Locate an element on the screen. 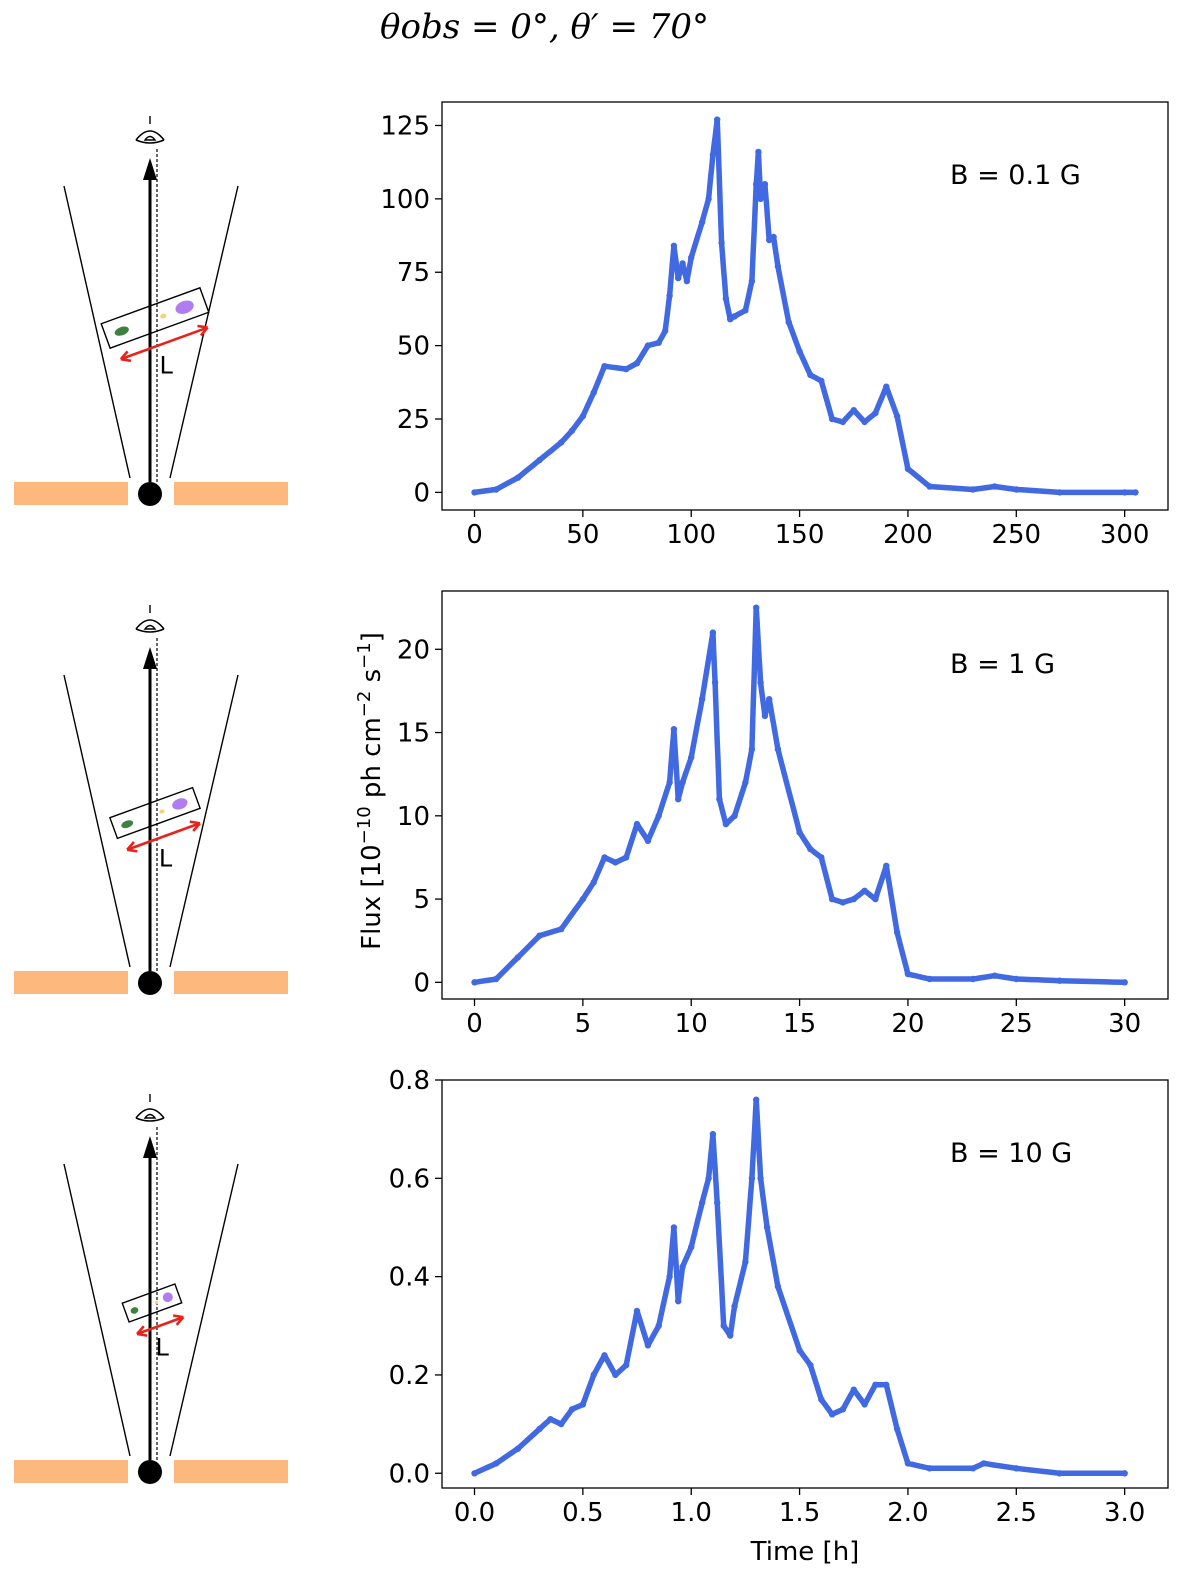 The height and width of the screenshot is (1596, 1200). x-tick-label: 20 is located at coordinates (907, 1024).